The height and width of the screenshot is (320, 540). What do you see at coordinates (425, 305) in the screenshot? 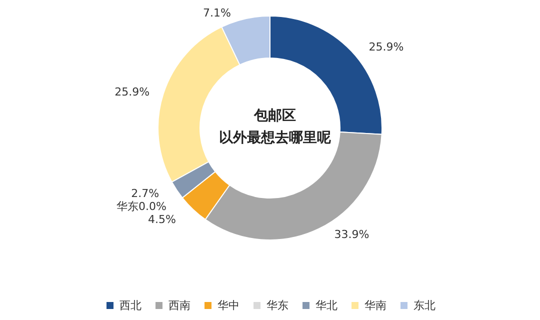
I see `legend-label: 东北` at bounding box center [425, 305].